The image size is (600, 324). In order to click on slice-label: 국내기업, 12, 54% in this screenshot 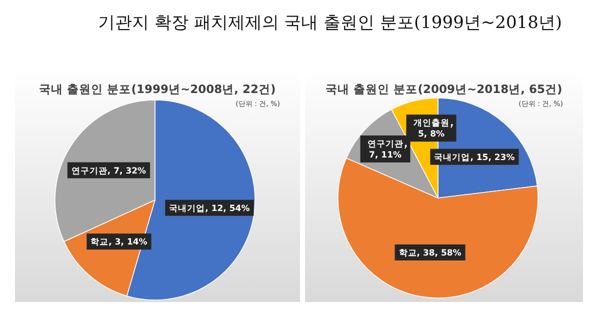, I will do `click(209, 209)`.